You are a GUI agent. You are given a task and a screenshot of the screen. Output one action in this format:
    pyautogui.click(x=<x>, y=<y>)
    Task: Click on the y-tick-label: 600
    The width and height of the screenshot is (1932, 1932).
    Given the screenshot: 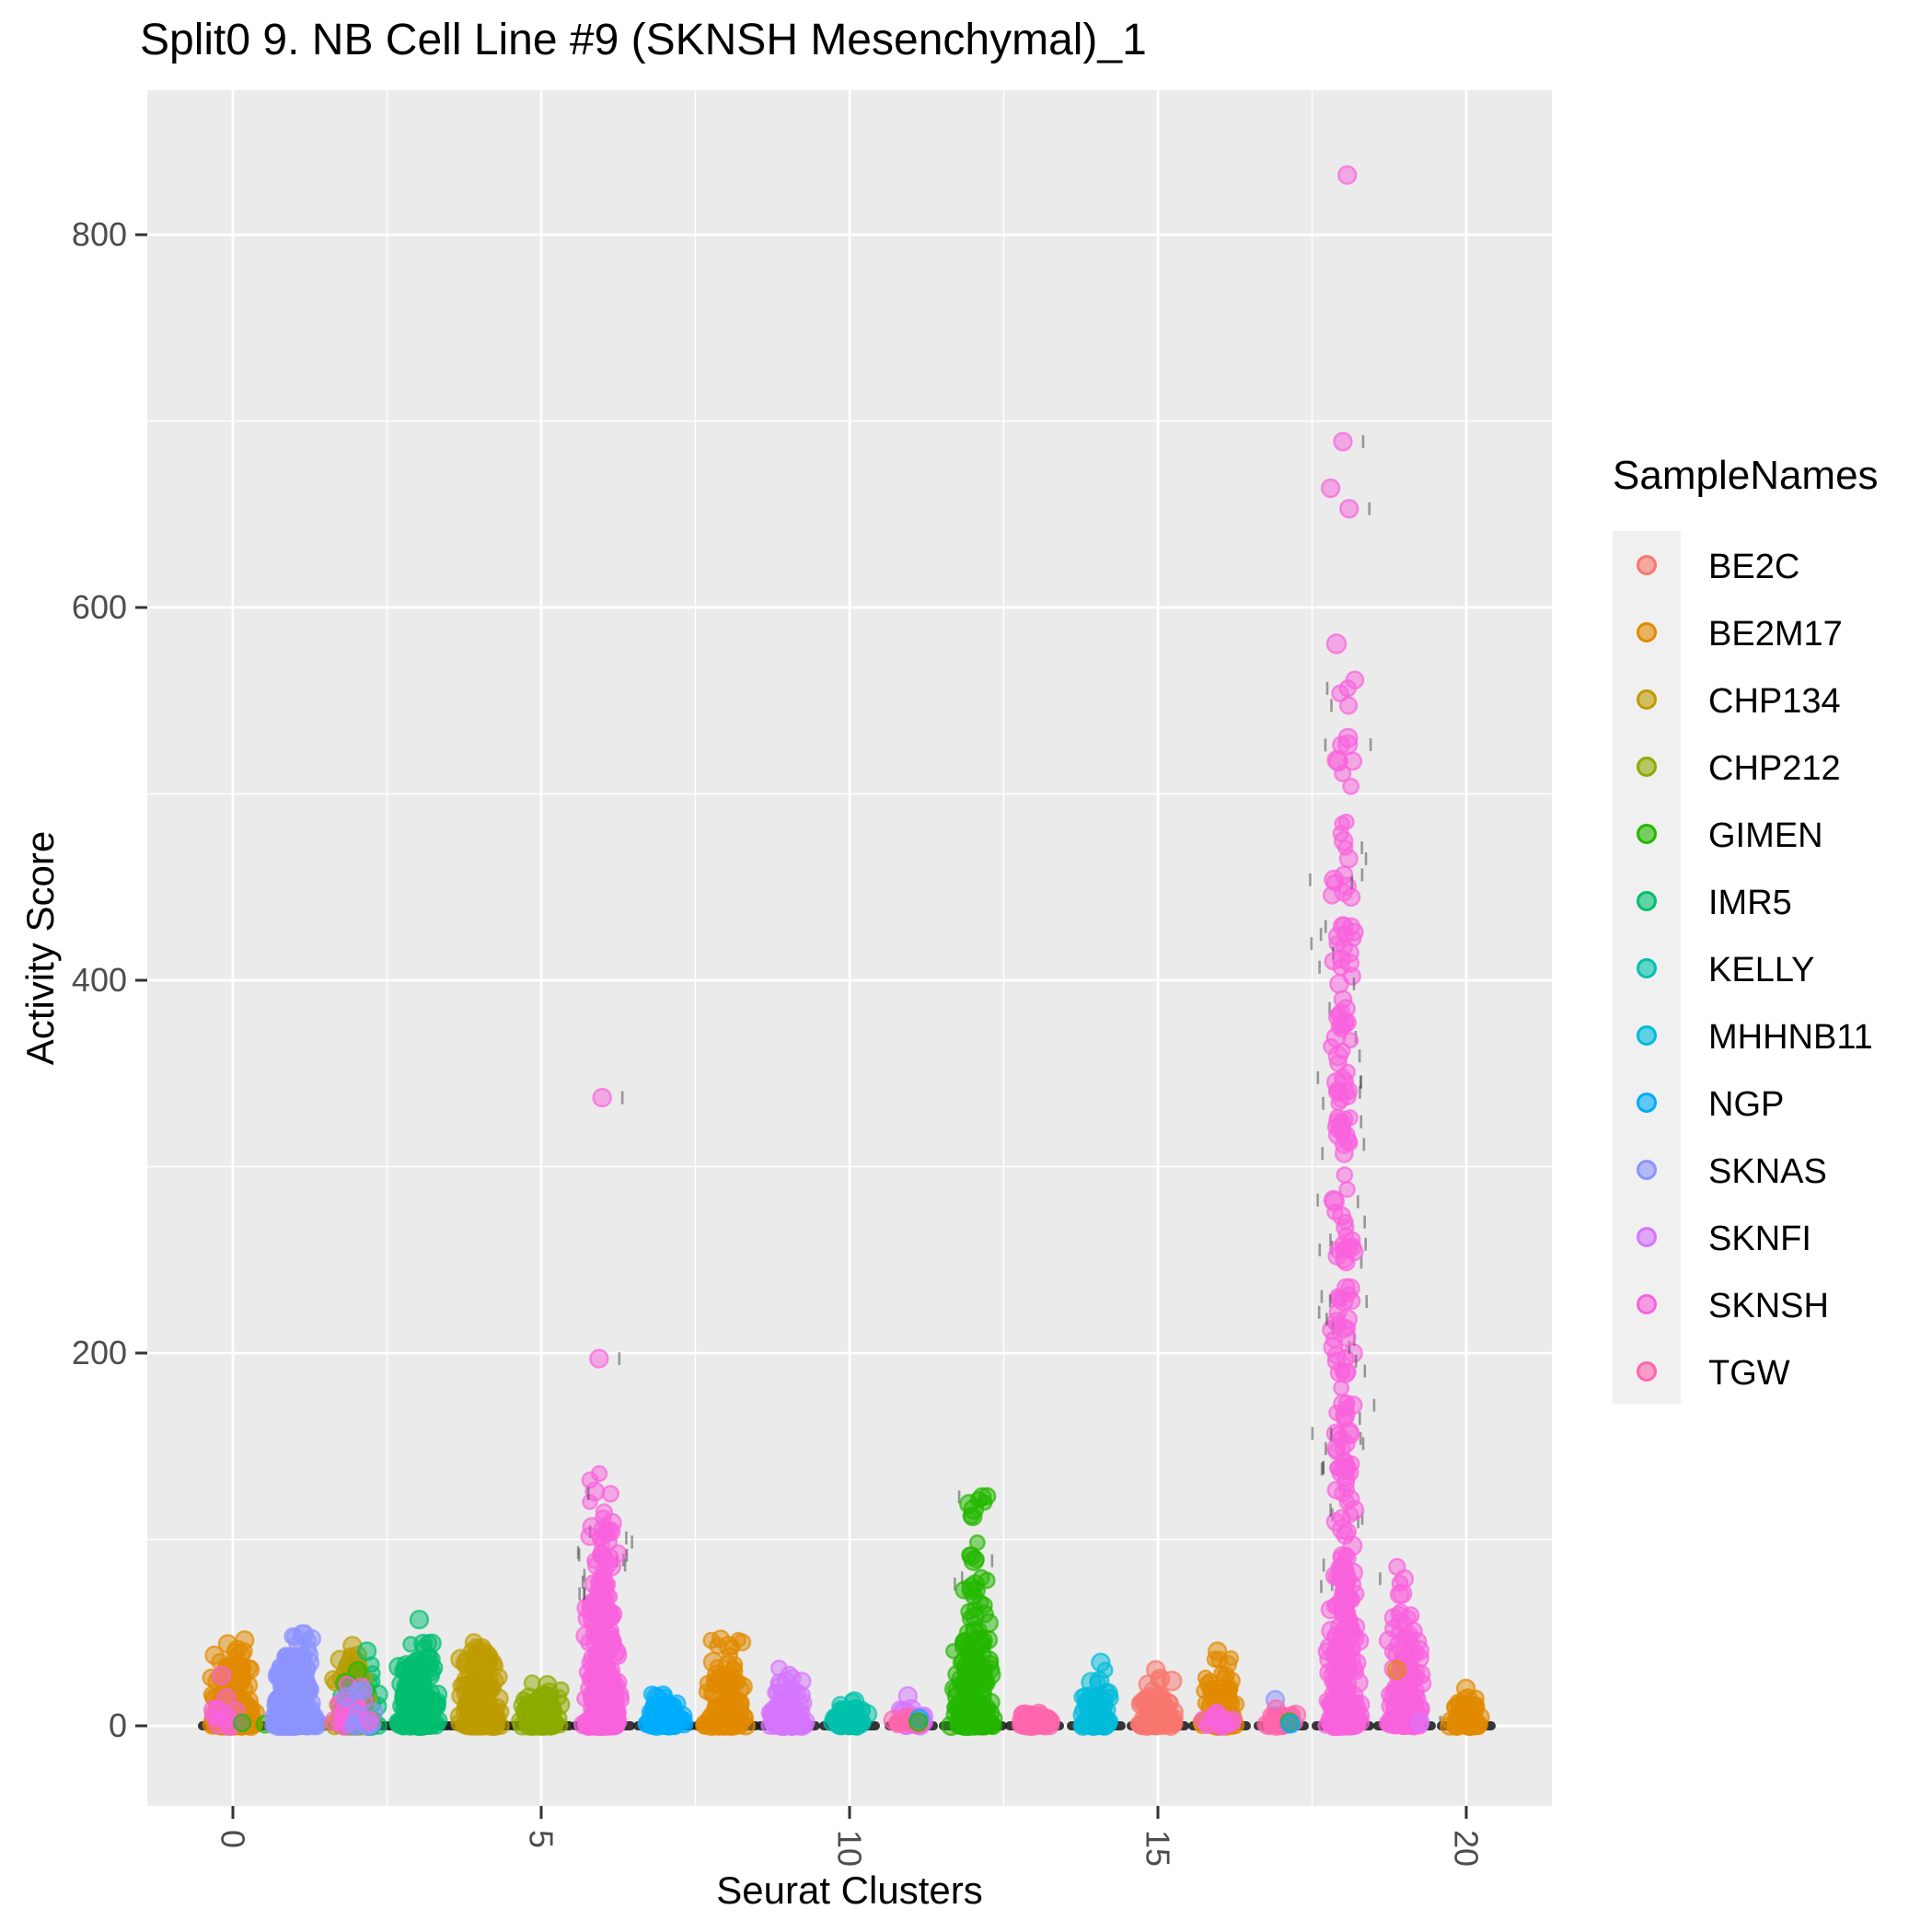 What is the action you would take?
    pyautogui.click(x=100, y=607)
    